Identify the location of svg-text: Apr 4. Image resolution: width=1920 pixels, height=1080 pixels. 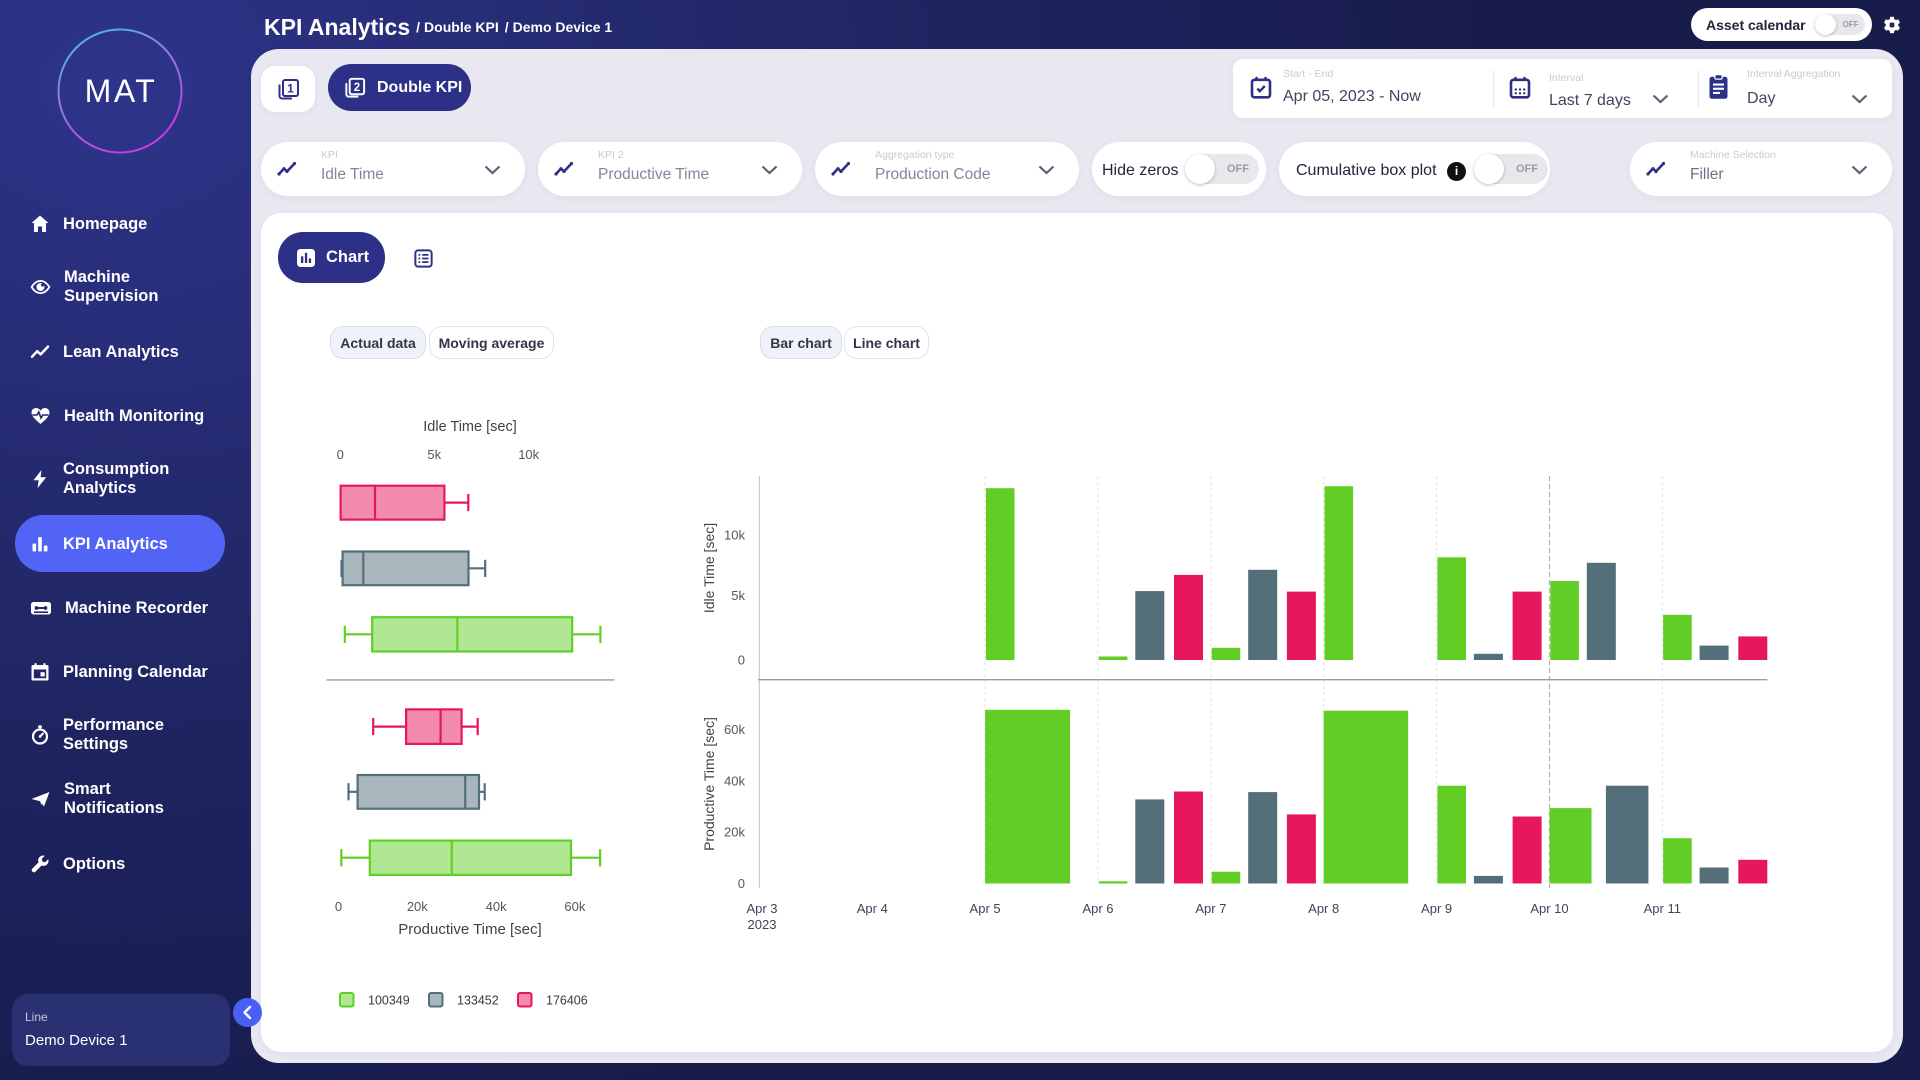
(872, 908).